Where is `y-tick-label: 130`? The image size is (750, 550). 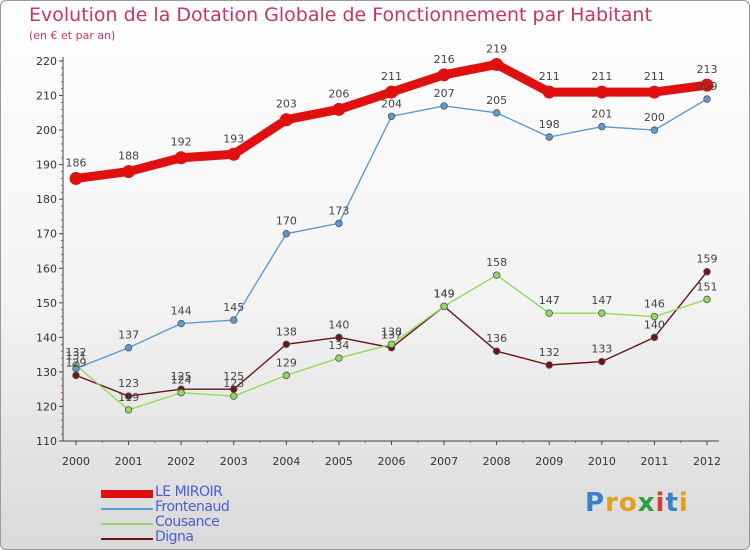
y-tick-label: 130 is located at coordinates (46, 372).